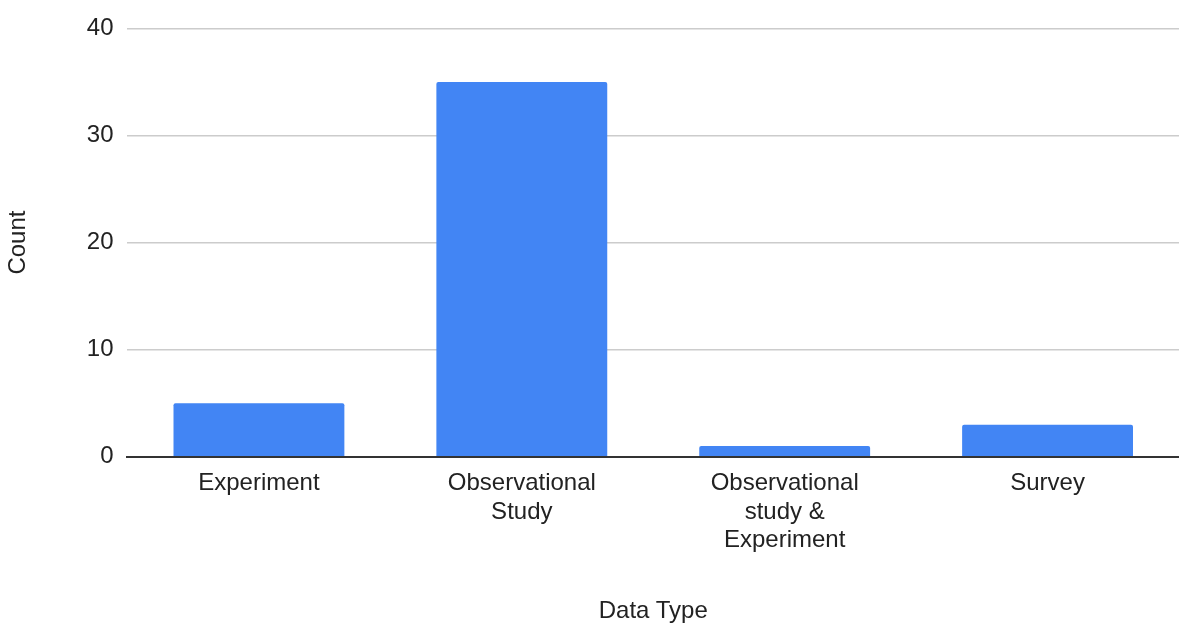 This screenshot has width=1179, height=630. What do you see at coordinates (784, 510) in the screenshot?
I see `x-tick-label: Observational study & Experiment` at bounding box center [784, 510].